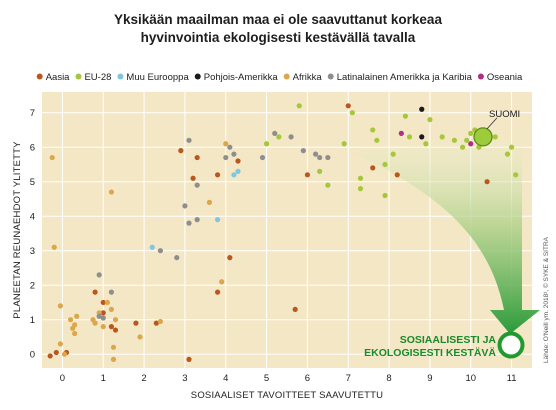 Image resolution: width=556 pixels, height=410 pixels. Describe the element at coordinates (103, 378) in the screenshot. I see `x-tick-label: 1` at that location.